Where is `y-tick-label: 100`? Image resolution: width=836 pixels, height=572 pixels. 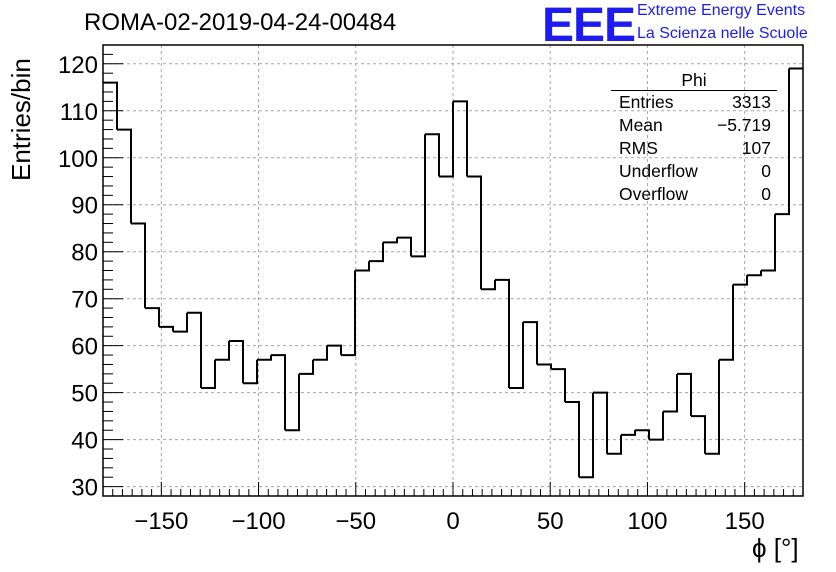
y-tick-label: 100 is located at coordinates (78, 159).